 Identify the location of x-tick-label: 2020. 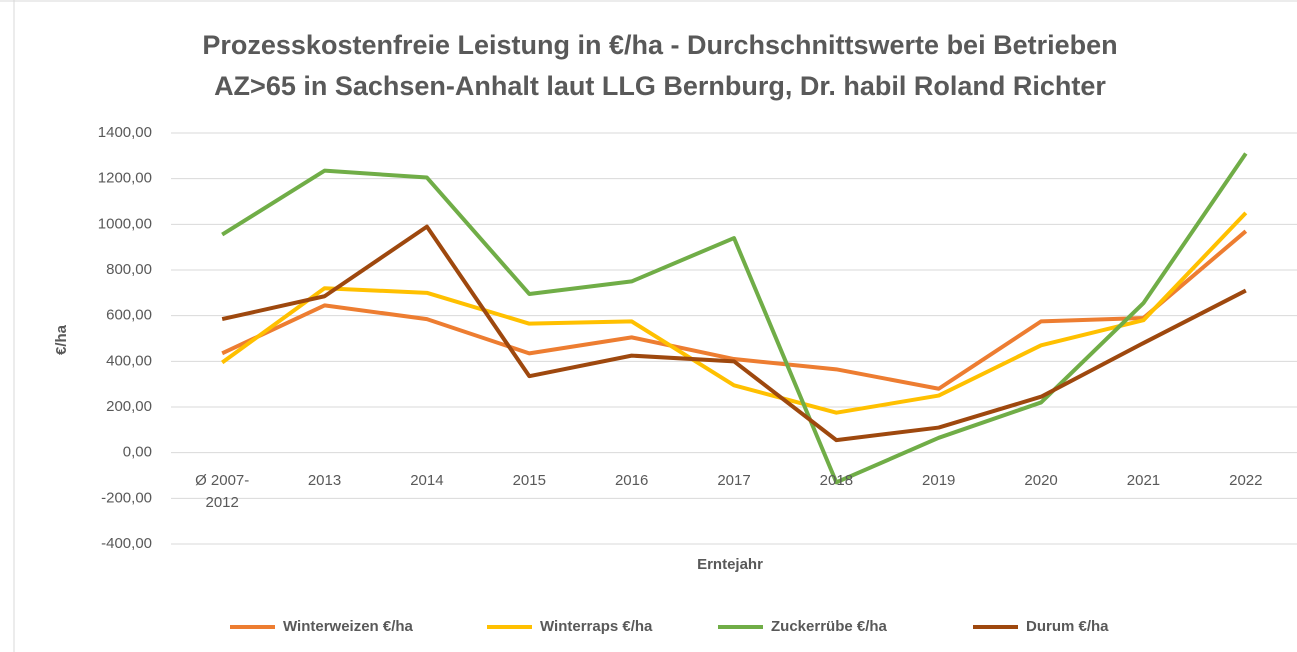
(1041, 480).